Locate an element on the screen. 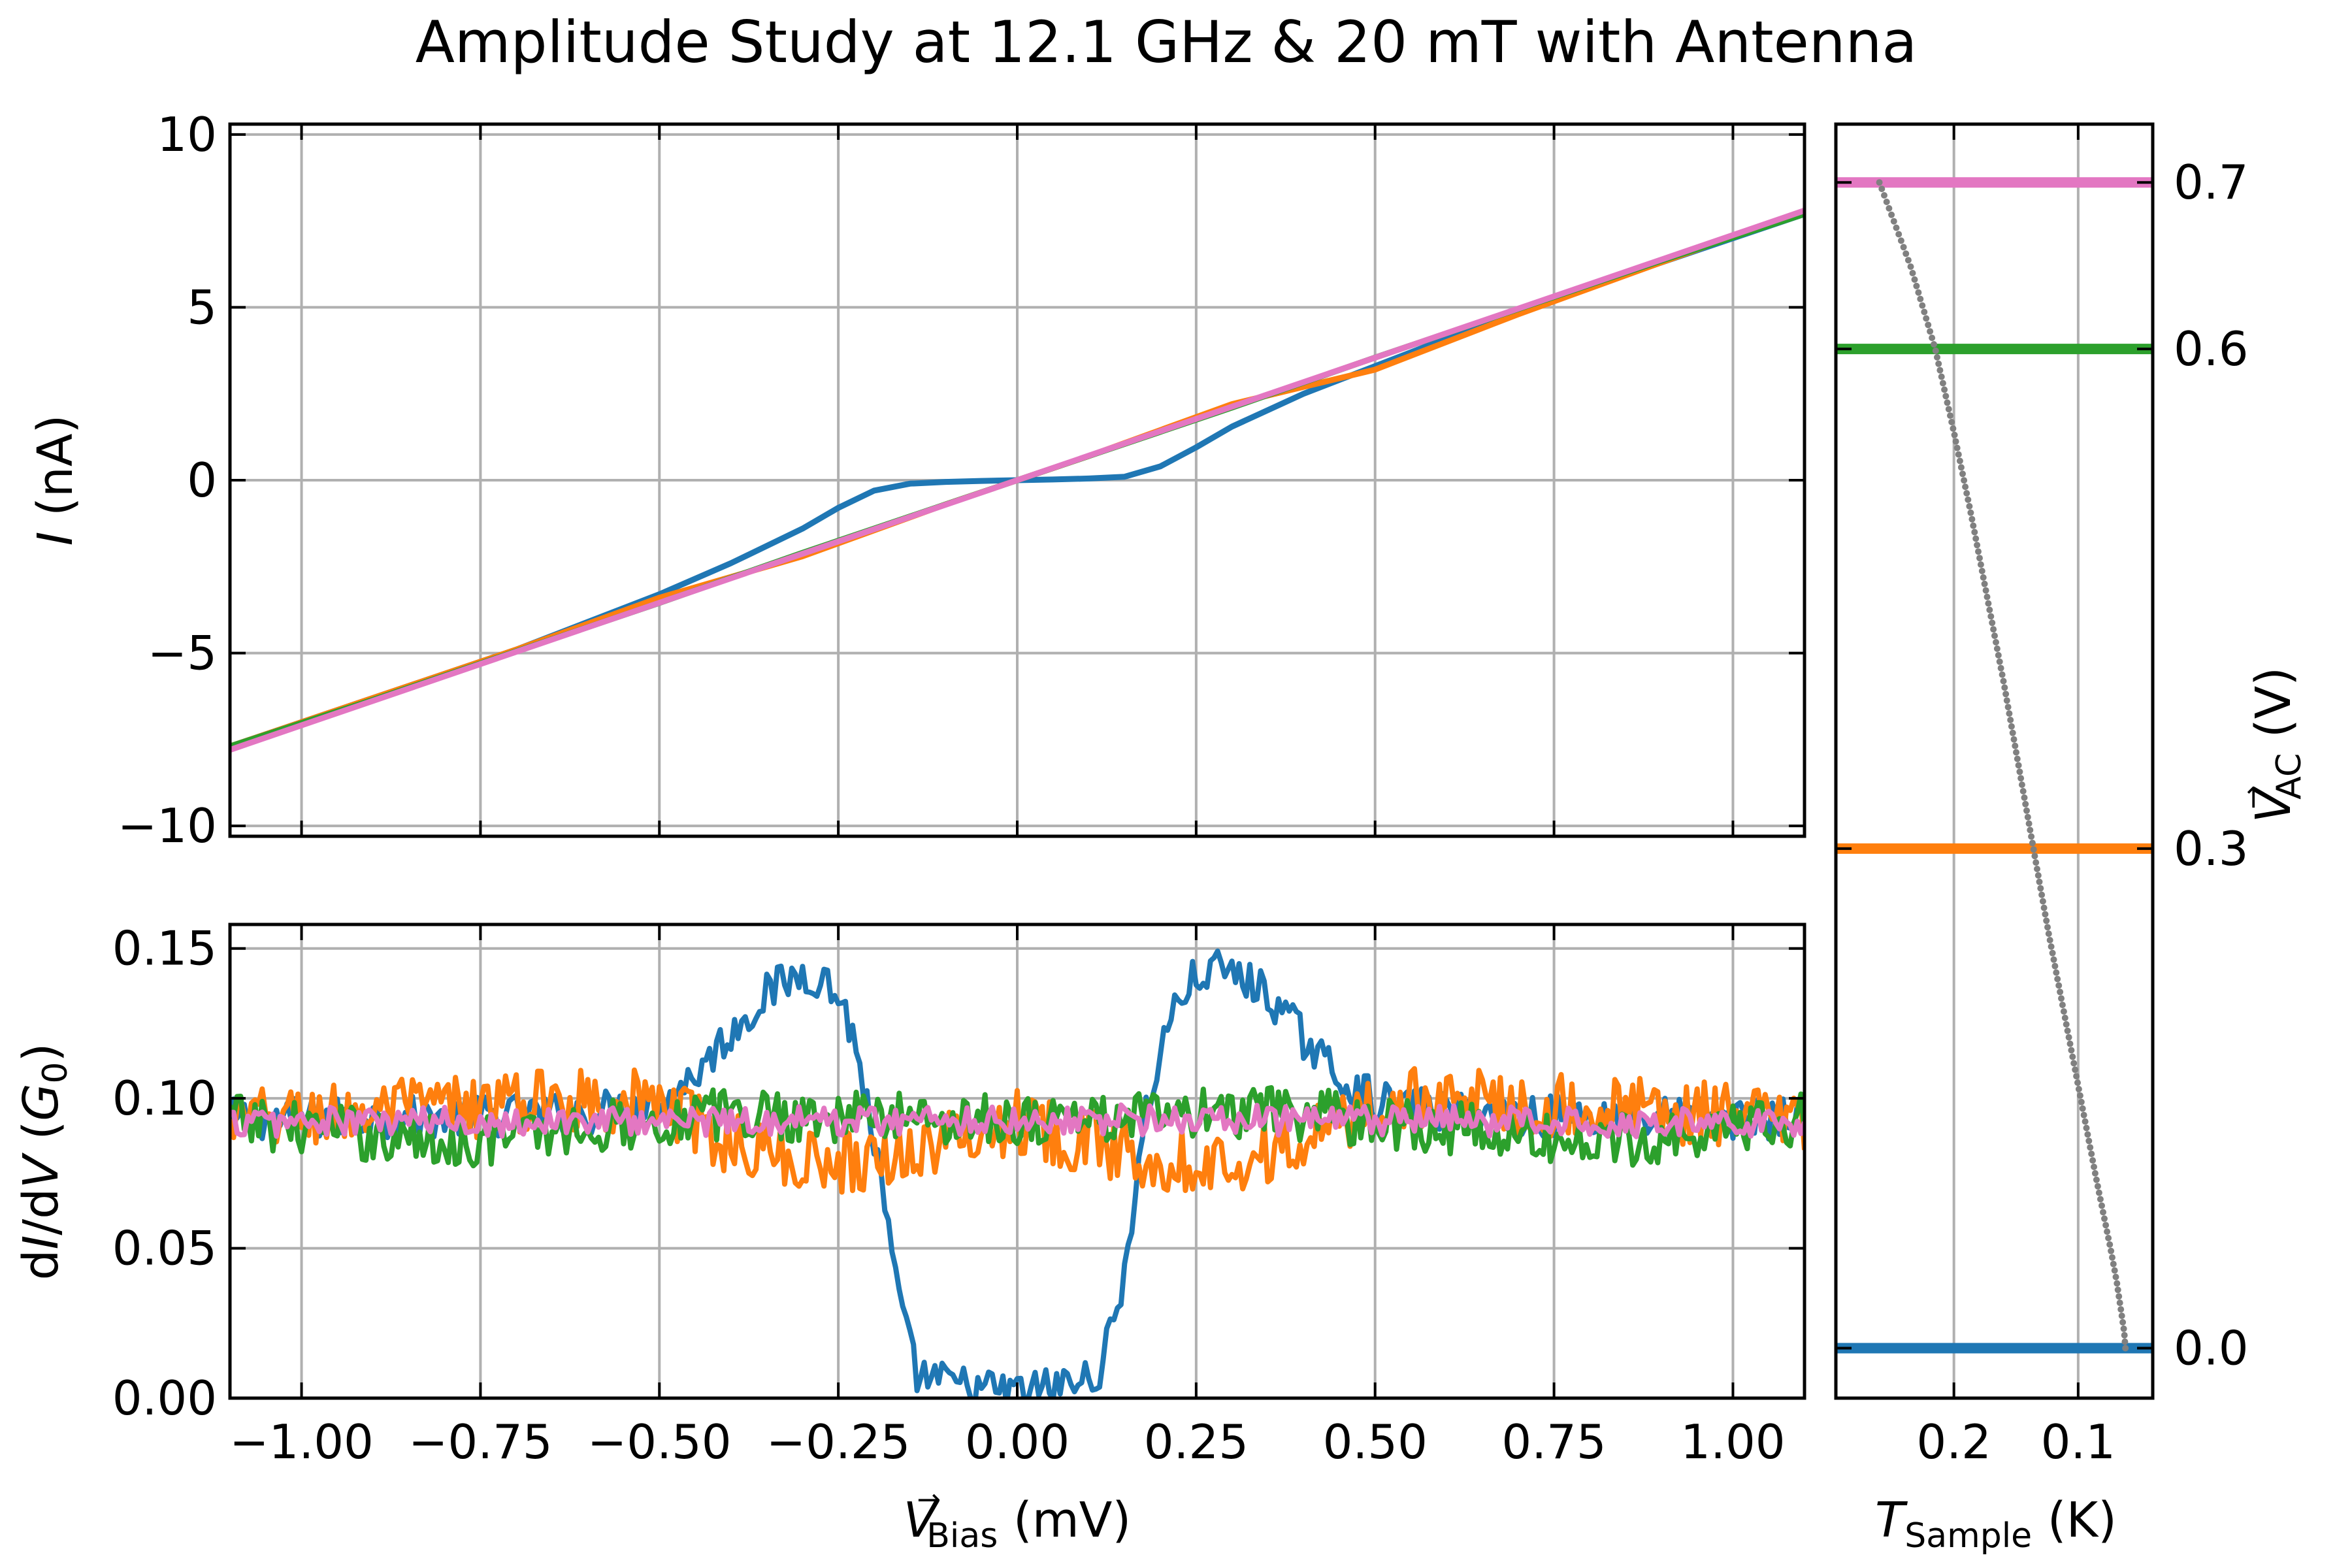  iv-ylabel-unit: (nA) is located at coordinates (55, 465).